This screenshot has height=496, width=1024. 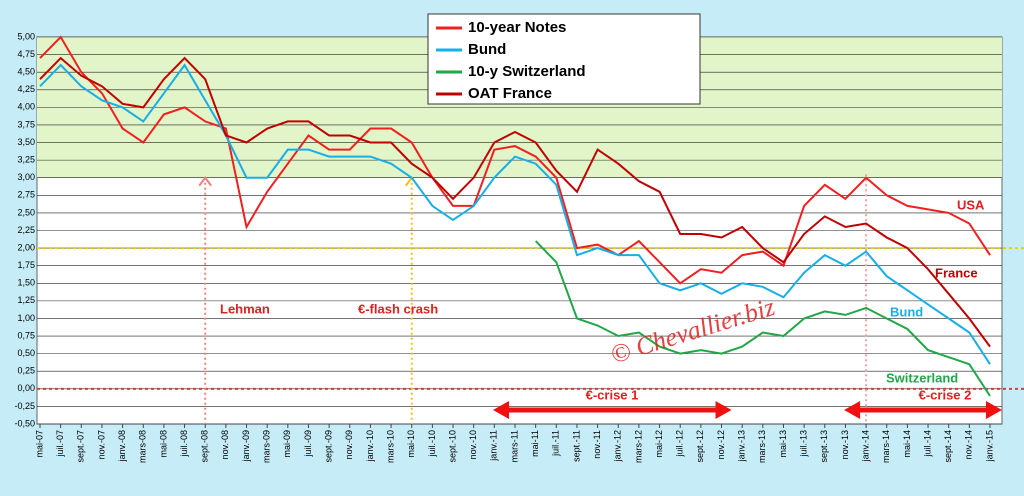 What do you see at coordinates (26, 300) in the screenshot?
I see `y-tick-label: 1,25` at bounding box center [26, 300].